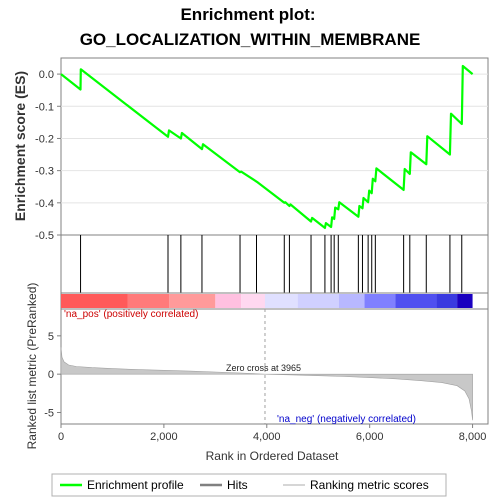  I want to click on es-ytick-label: -0.5, so click(44, 236).